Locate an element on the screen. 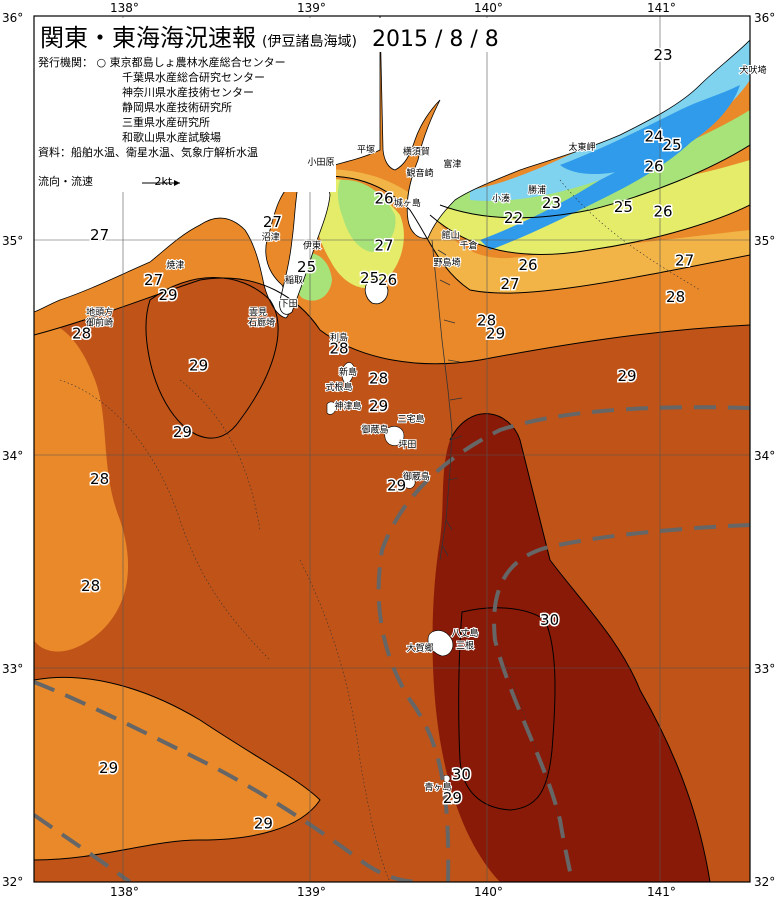 This screenshot has width=780, height=900. place-label: 坪田 is located at coordinates (407, 445).